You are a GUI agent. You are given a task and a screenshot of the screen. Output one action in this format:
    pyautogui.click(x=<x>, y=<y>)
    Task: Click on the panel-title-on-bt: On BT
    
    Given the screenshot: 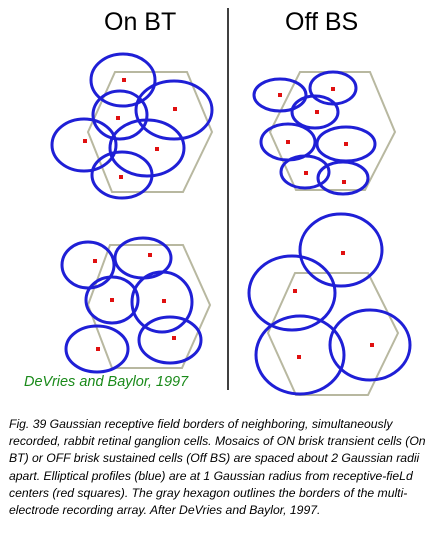 What is the action you would take?
    pyautogui.click(x=140, y=22)
    